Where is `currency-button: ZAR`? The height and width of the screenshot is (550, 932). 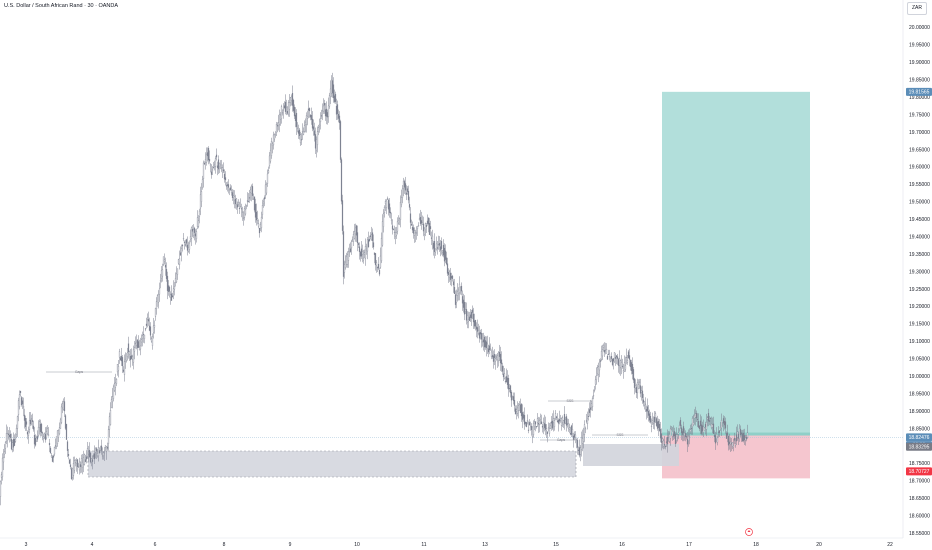 currency-button: ZAR is located at coordinates (917, 8).